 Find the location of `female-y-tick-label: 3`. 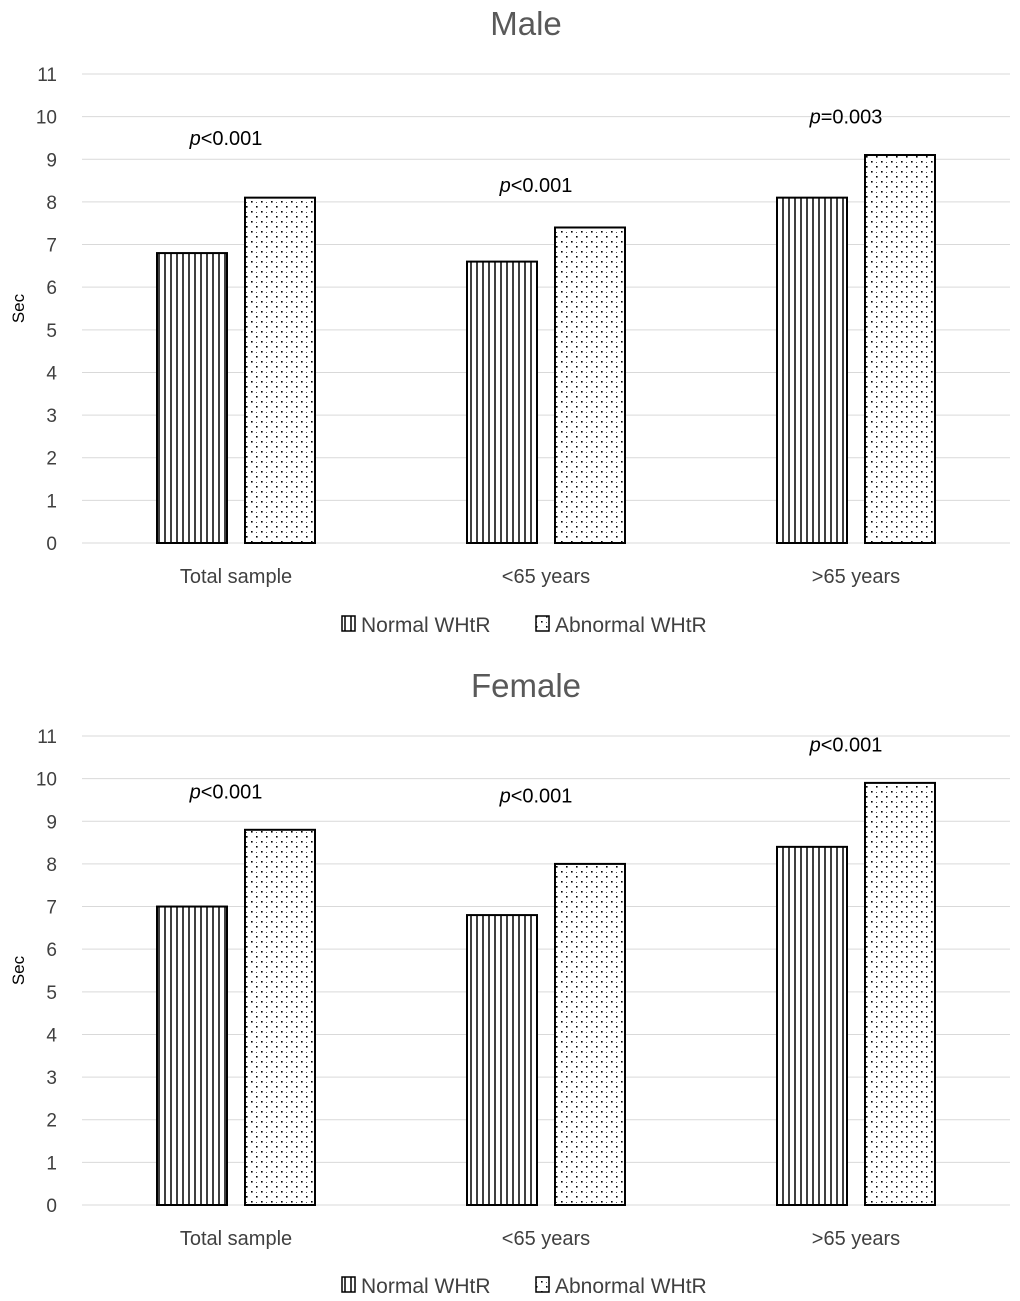

female-y-tick-label: 3 is located at coordinates (51, 1078).